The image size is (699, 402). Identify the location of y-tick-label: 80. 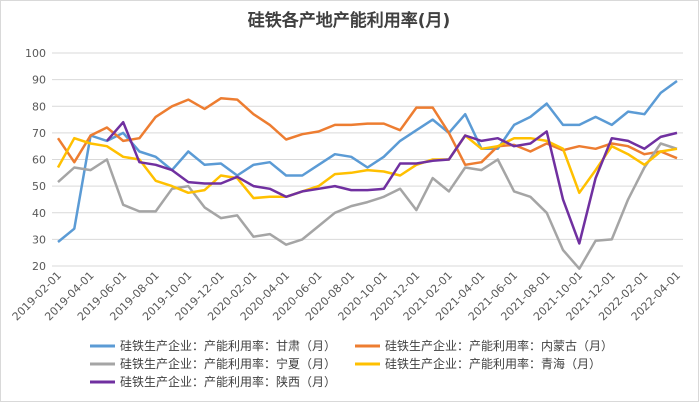
(39, 106).